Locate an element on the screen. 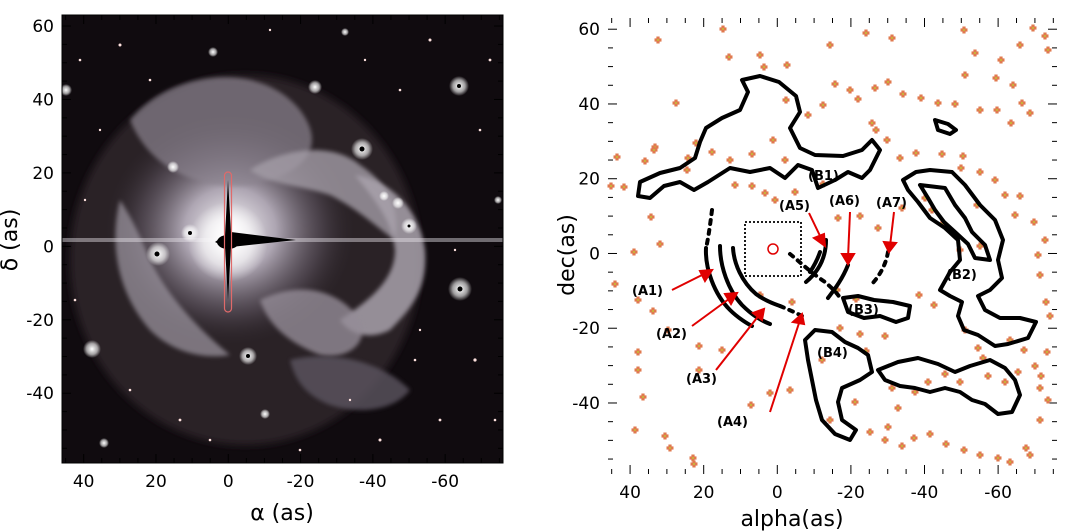  central-star-psf is located at coordinates (255, 242).